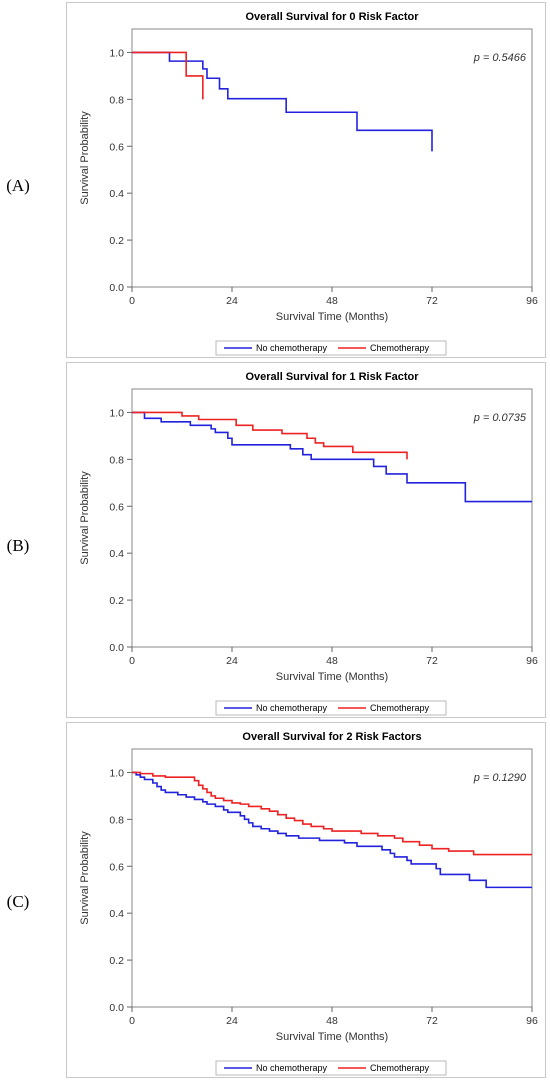 Image resolution: width=550 pixels, height=1084 pixels. I want to click on panel-label-b: (B), so click(18, 545).